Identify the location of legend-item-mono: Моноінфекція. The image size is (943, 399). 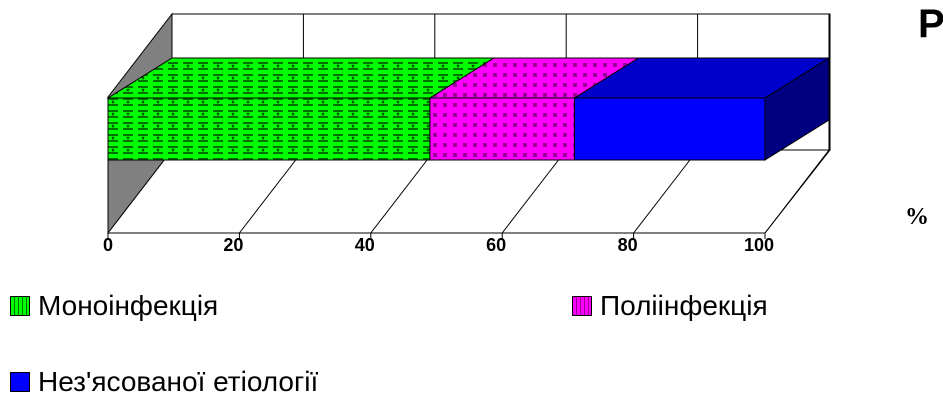
(114, 306).